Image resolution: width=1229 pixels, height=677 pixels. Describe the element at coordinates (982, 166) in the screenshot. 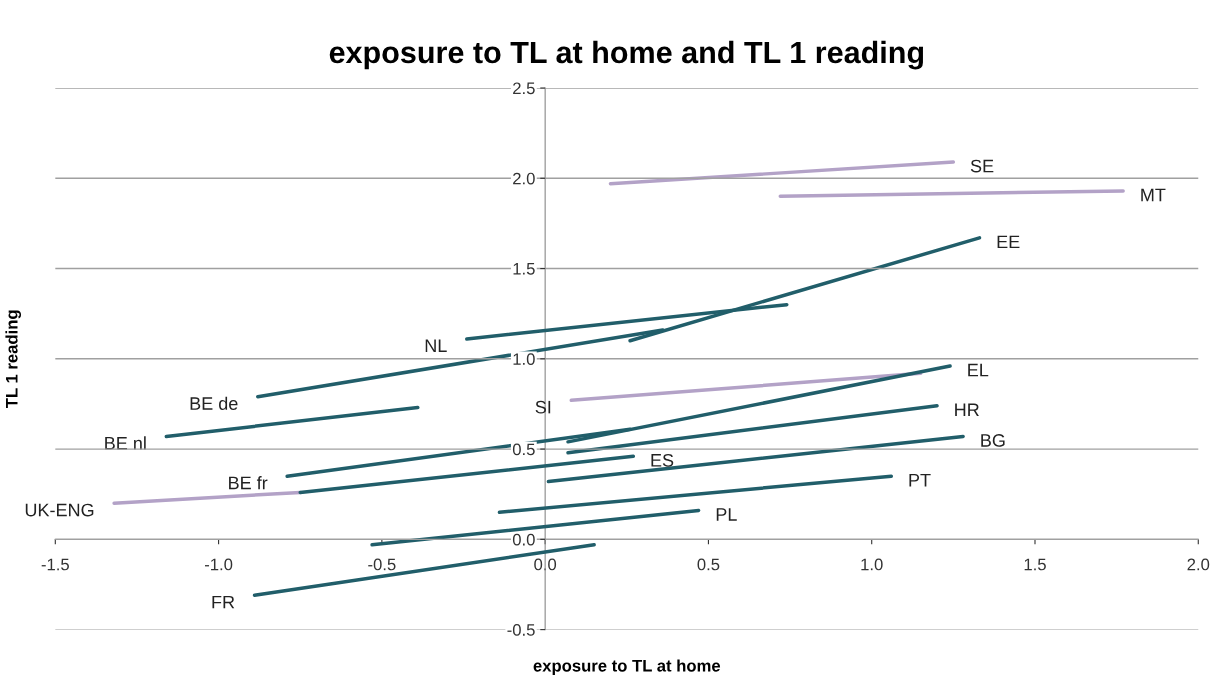

I see `annotation: SE` at that location.